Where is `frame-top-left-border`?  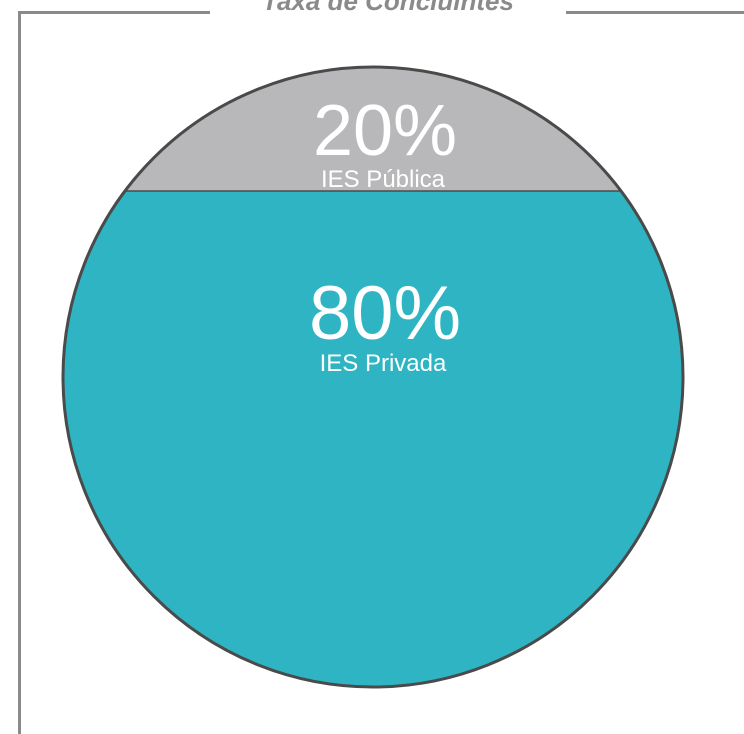
frame-top-left-border is located at coordinates (114, 12).